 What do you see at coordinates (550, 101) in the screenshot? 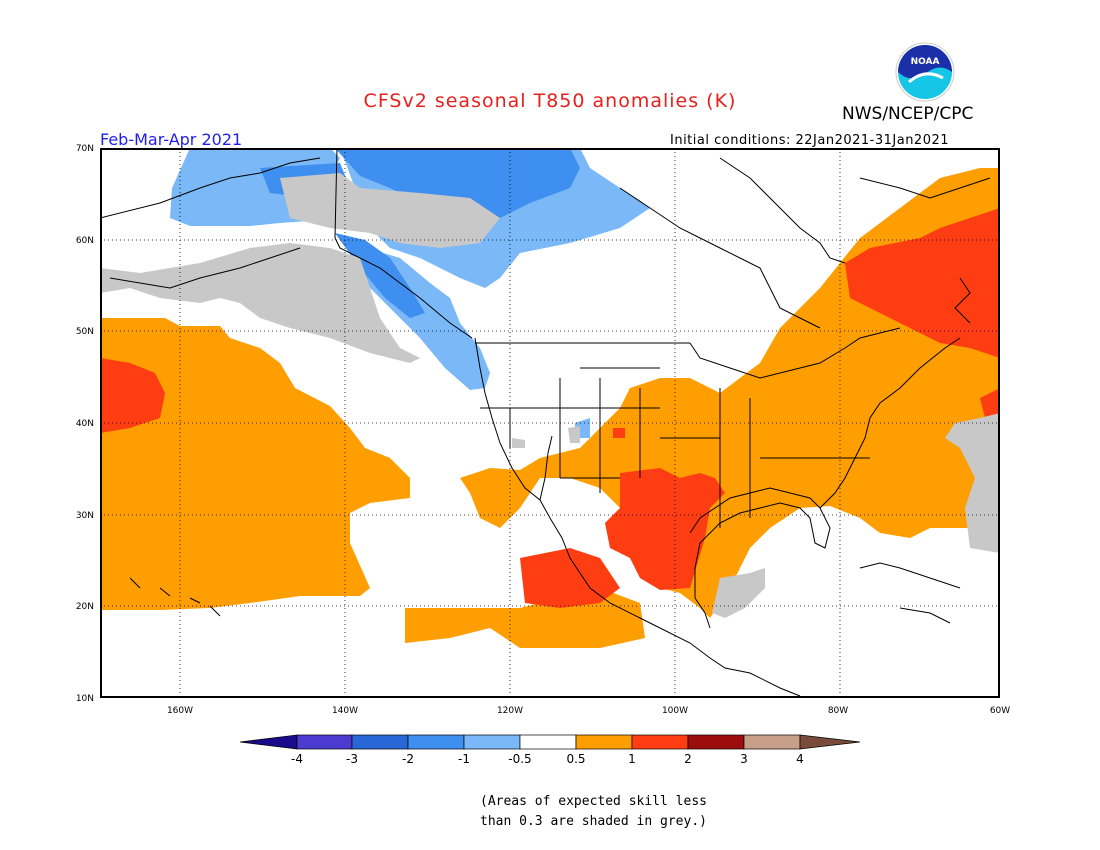
I see `map-title: CFSv2 seasonal T850 anomalies (K)` at bounding box center [550, 101].